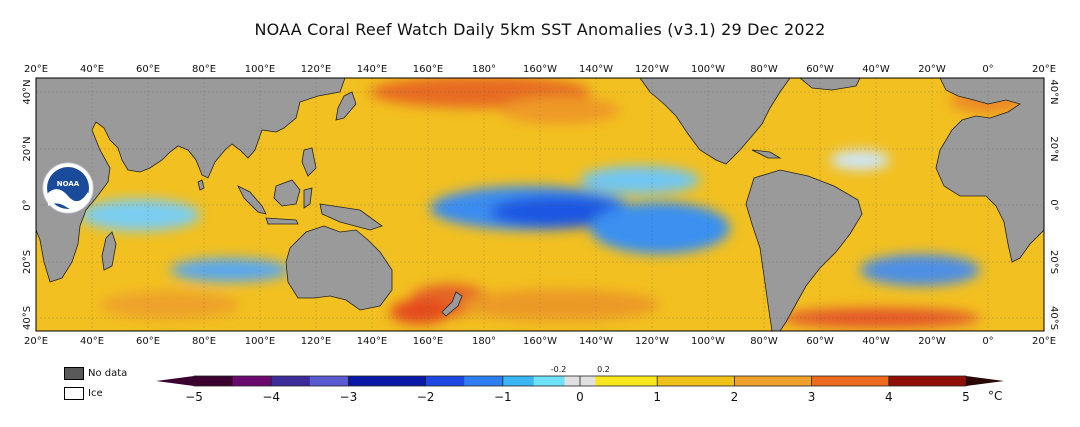 This screenshot has height=427, width=1080. I want to click on colorbar-small-ticks: -0.2 0.2, so click(580, 369).